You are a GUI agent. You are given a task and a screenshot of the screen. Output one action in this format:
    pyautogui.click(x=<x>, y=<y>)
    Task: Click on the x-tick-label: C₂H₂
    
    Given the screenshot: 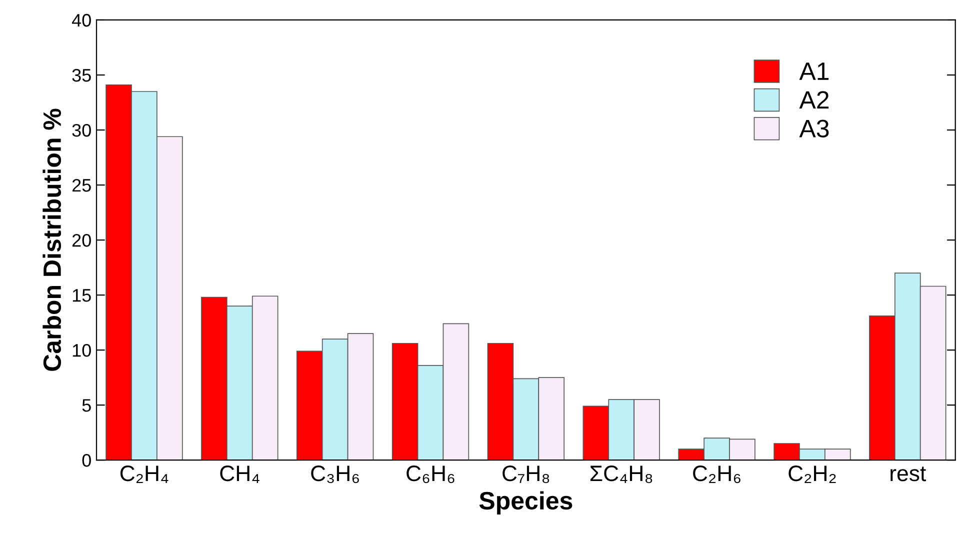 What is the action you would take?
    pyautogui.click(x=812, y=474)
    